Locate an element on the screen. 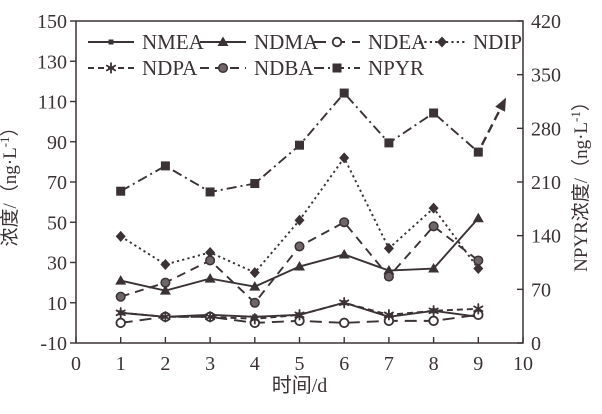 This screenshot has height=414, width=602. left-axis-tick-label: 90 is located at coordinates (57, 143).